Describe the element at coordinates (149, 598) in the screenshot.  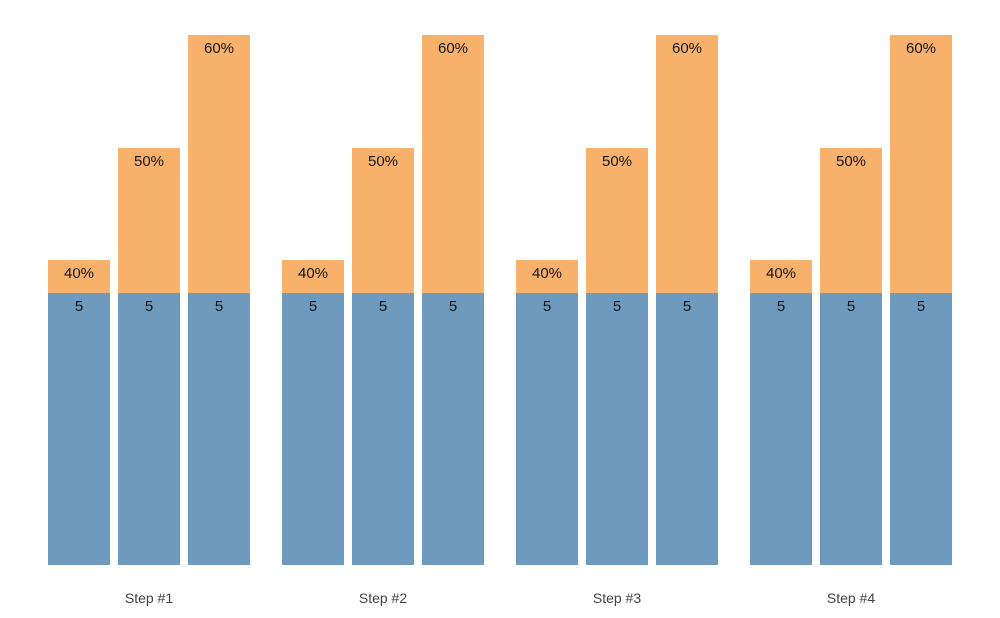
I see `category-label-1: Step #1` at that location.